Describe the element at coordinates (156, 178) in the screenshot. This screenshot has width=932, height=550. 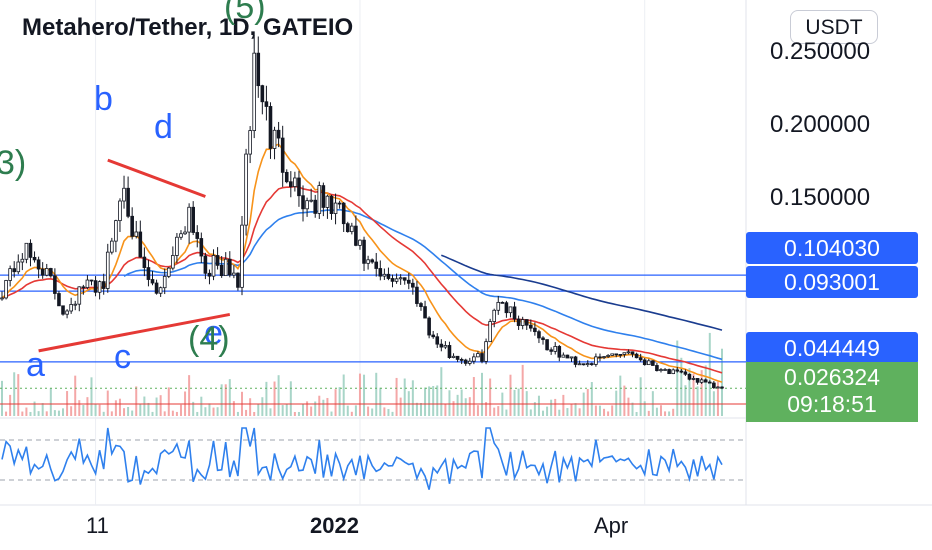
I see `upper-trendline` at that location.